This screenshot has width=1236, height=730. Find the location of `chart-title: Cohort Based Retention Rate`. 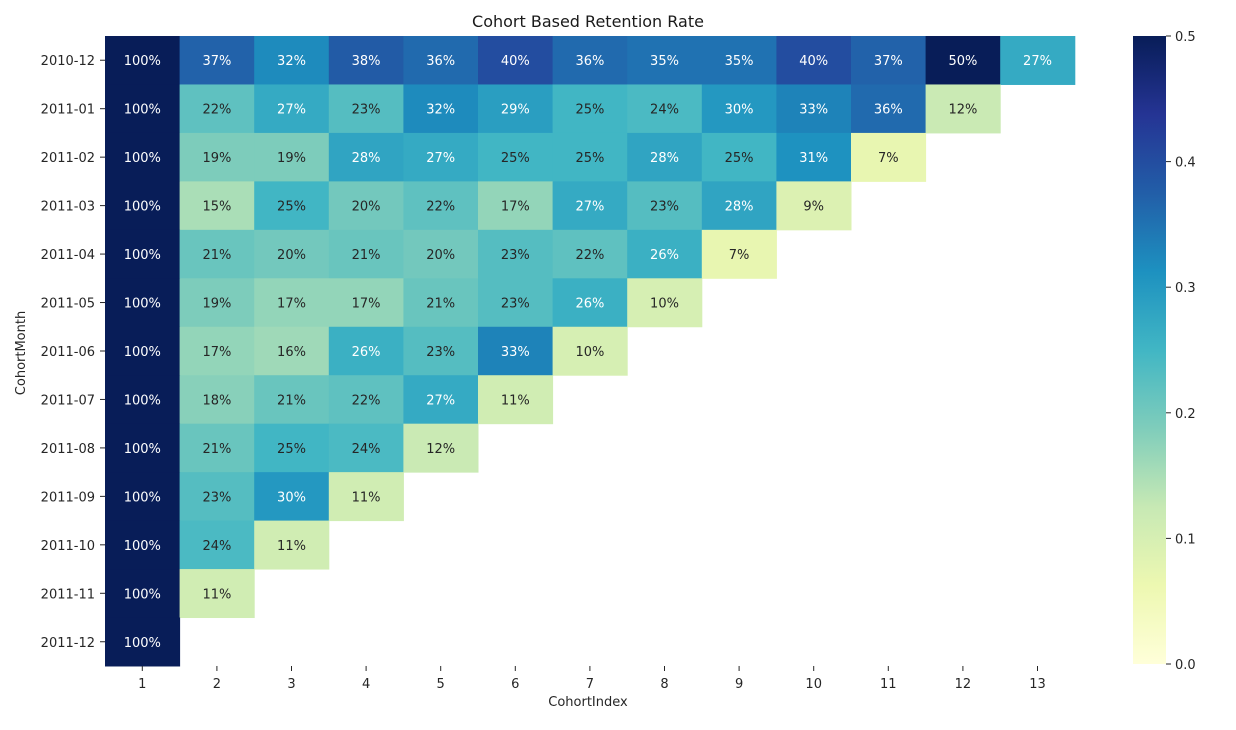

chart-title: Cohort Based Retention Rate is located at coordinates (588, 21).